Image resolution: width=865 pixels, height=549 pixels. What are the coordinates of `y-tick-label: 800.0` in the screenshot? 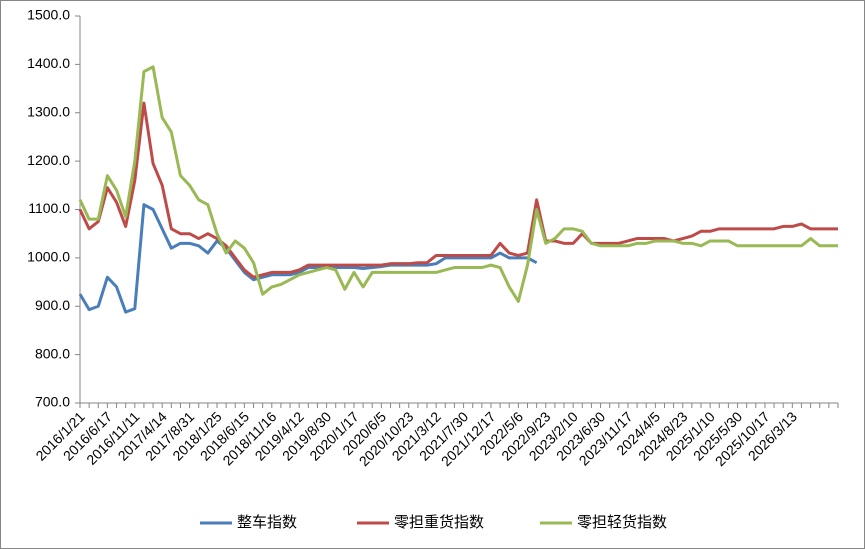 It's located at (52, 353).